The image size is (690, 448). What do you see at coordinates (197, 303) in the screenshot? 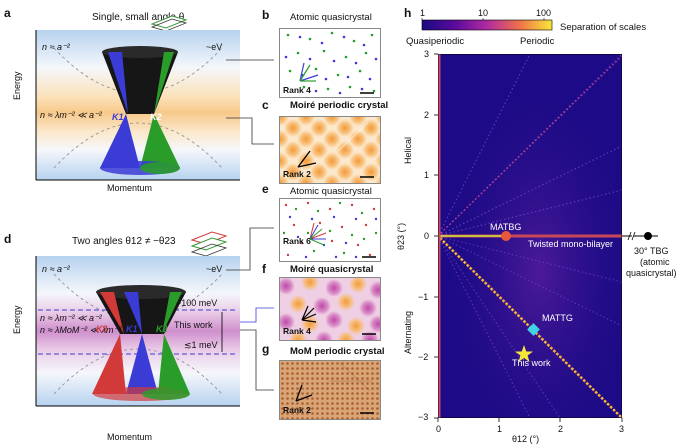
I see `panel-d-mev100: ~100 meV` at bounding box center [197, 303].